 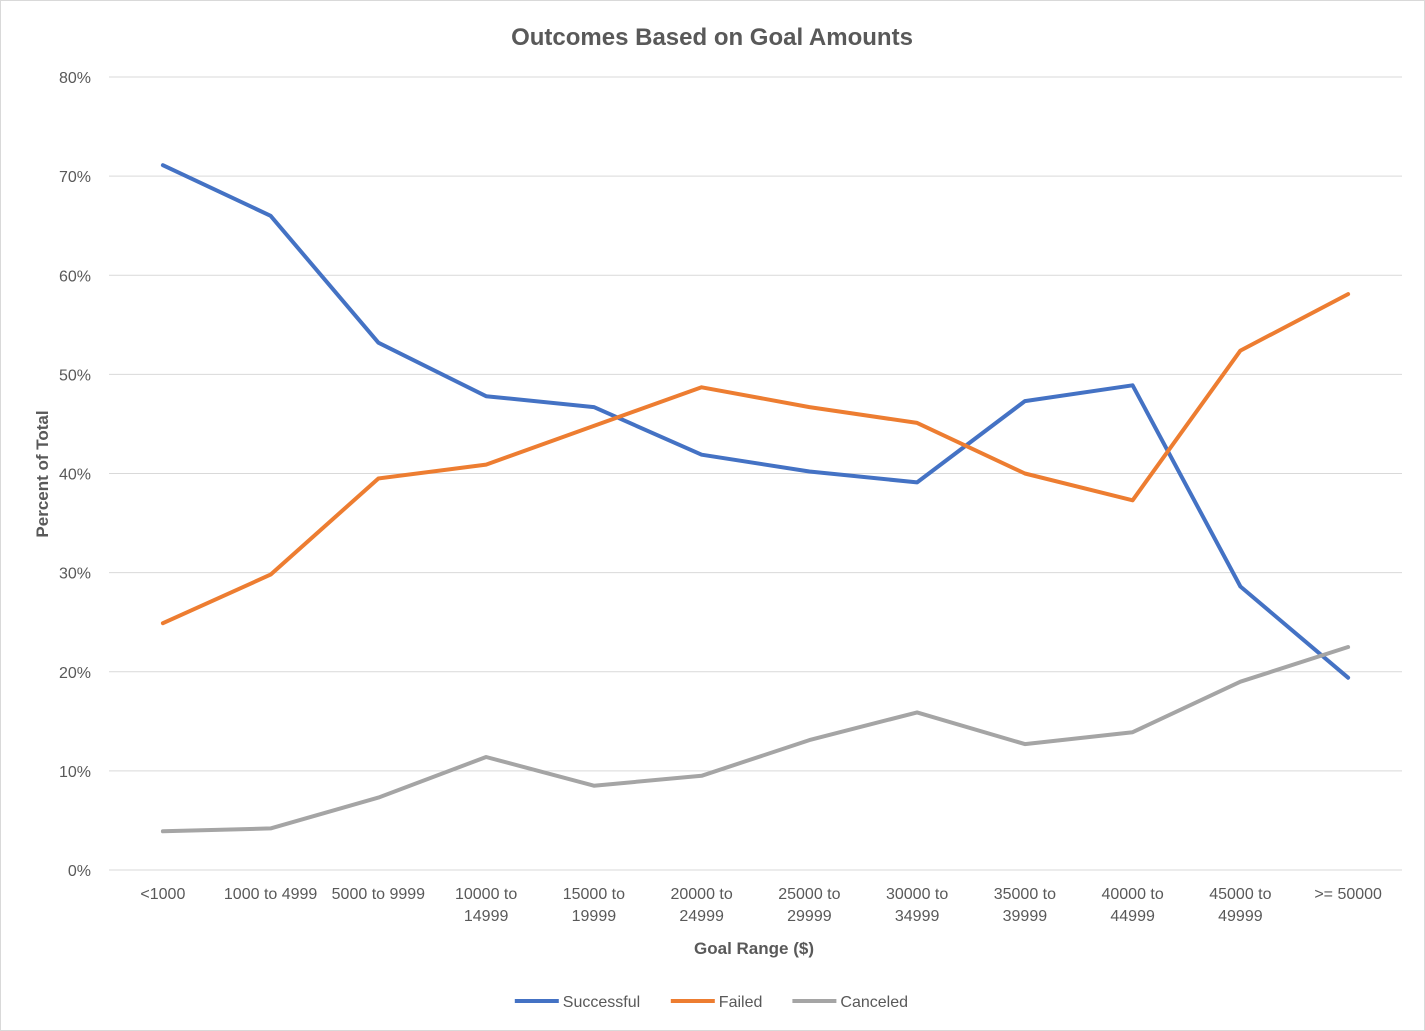 What do you see at coordinates (75, 574) in the screenshot?
I see `y-tick-label: 30%` at bounding box center [75, 574].